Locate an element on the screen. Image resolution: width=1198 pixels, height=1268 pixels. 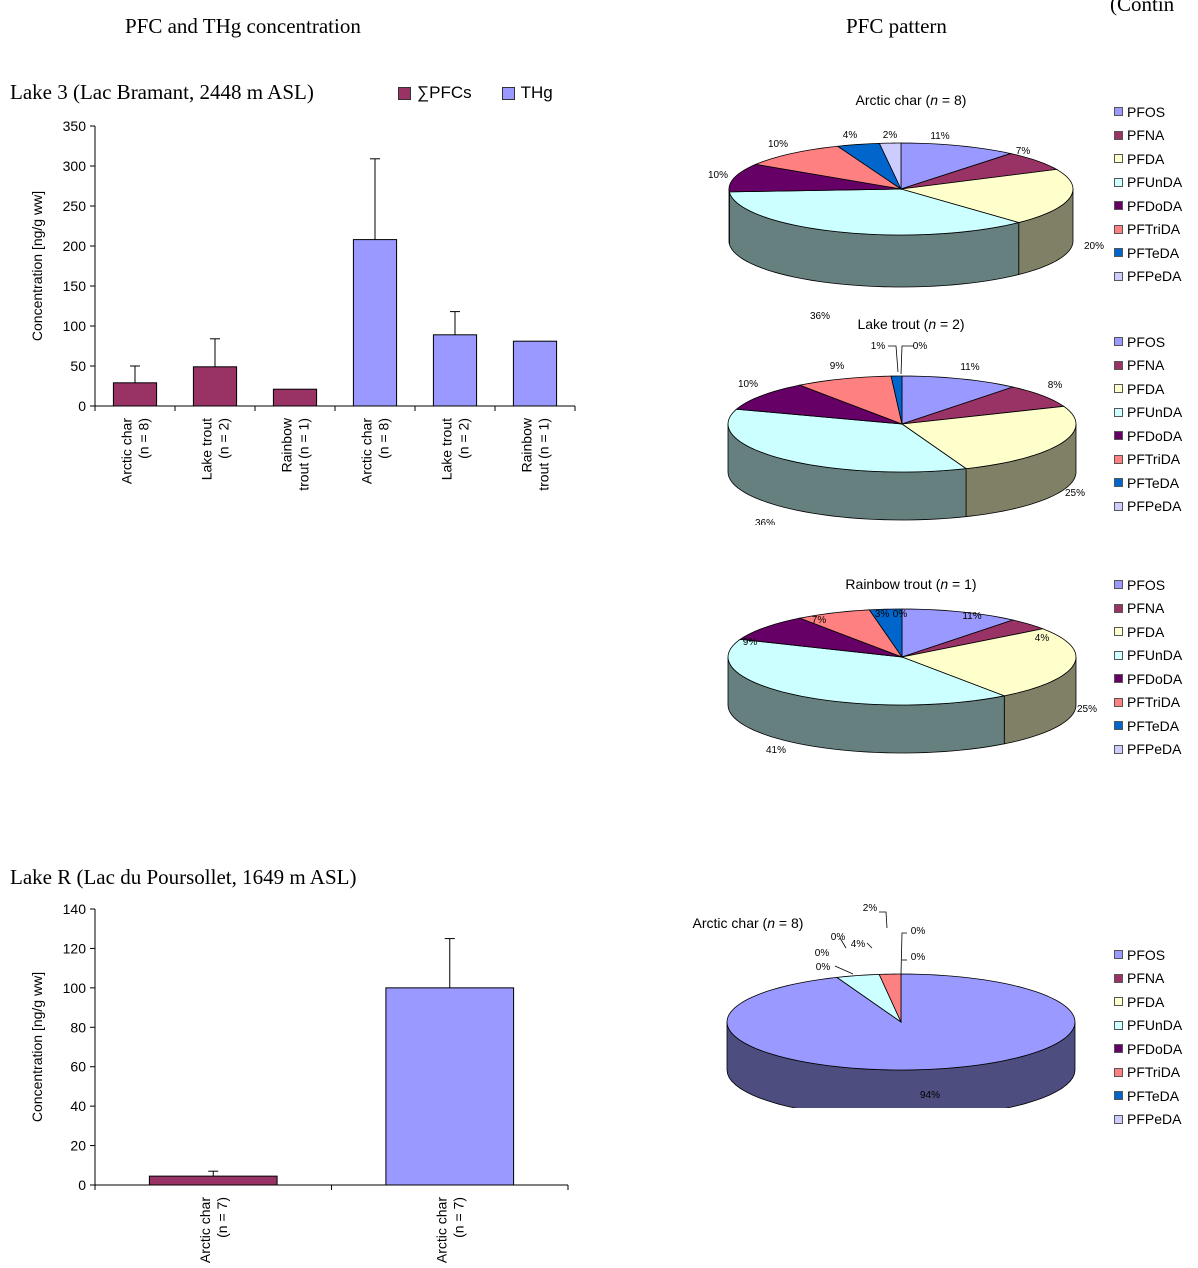
y-tick-label: 60 is located at coordinates (78, 1067).